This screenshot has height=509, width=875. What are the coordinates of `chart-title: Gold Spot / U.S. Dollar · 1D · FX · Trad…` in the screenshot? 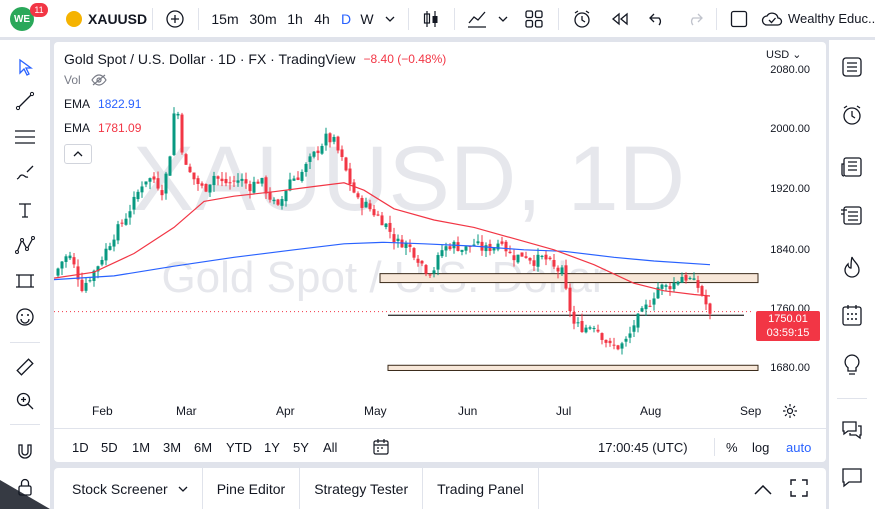 It's located at (210, 59).